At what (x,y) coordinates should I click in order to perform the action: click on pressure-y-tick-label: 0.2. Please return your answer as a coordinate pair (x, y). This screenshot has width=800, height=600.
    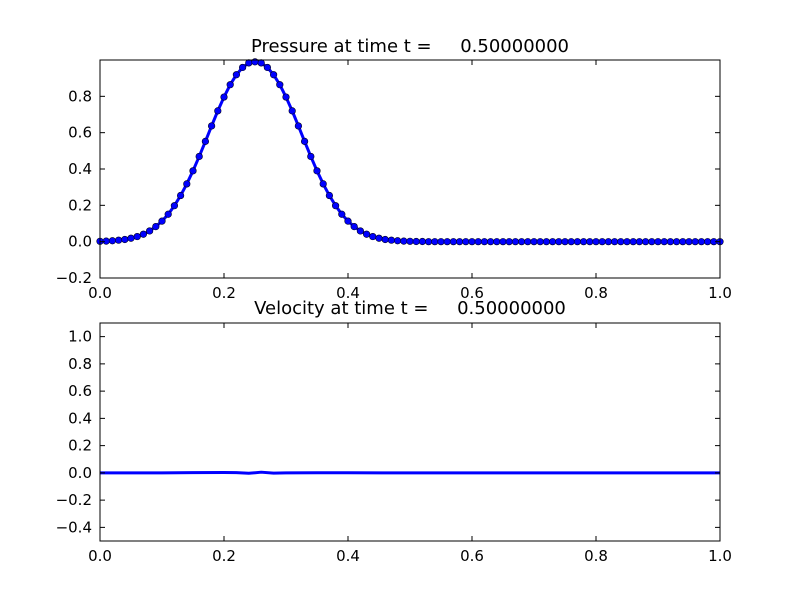
    Looking at the image, I should click on (80, 205).